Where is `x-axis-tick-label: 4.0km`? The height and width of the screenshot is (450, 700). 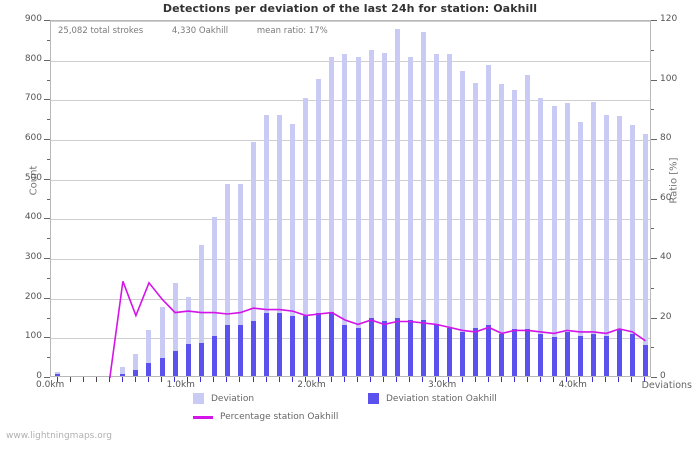
x-axis-tick-label: 4.0km is located at coordinates (572, 385).